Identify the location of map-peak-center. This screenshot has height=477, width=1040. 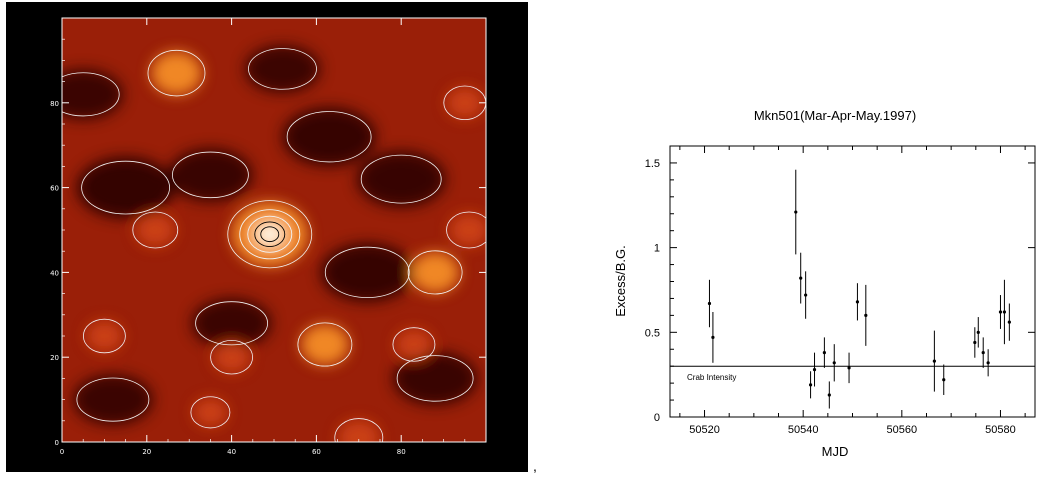
(269, 234).